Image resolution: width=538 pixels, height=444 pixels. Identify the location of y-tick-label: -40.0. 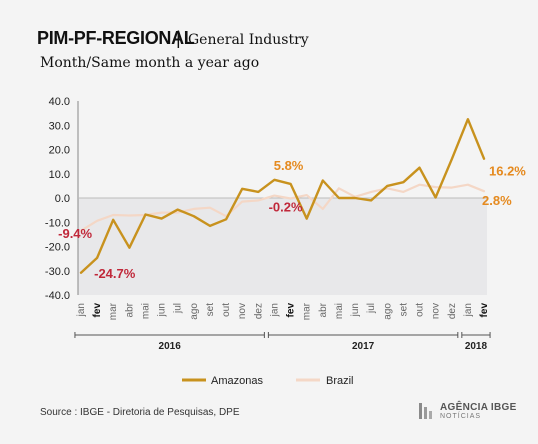
(57, 296).